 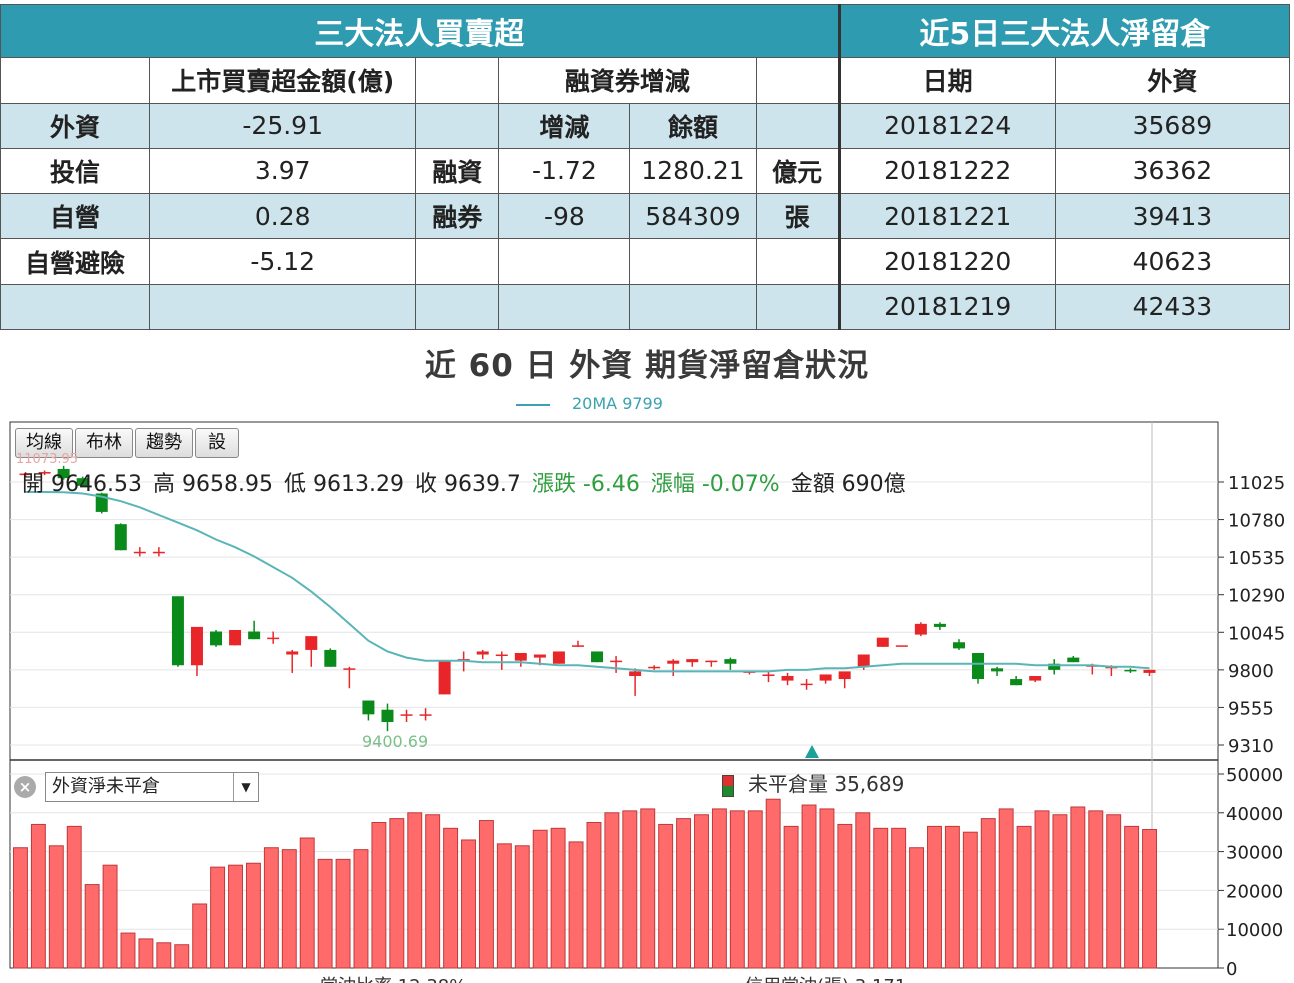 I want to click on row-amount: -5.12, so click(x=283, y=261).